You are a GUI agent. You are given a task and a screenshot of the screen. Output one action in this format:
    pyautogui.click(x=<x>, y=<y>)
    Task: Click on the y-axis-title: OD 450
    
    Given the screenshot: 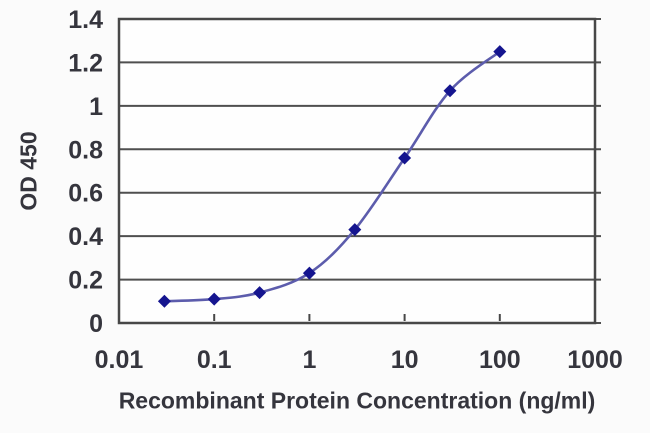 What is the action you would take?
    pyautogui.click(x=28, y=171)
    